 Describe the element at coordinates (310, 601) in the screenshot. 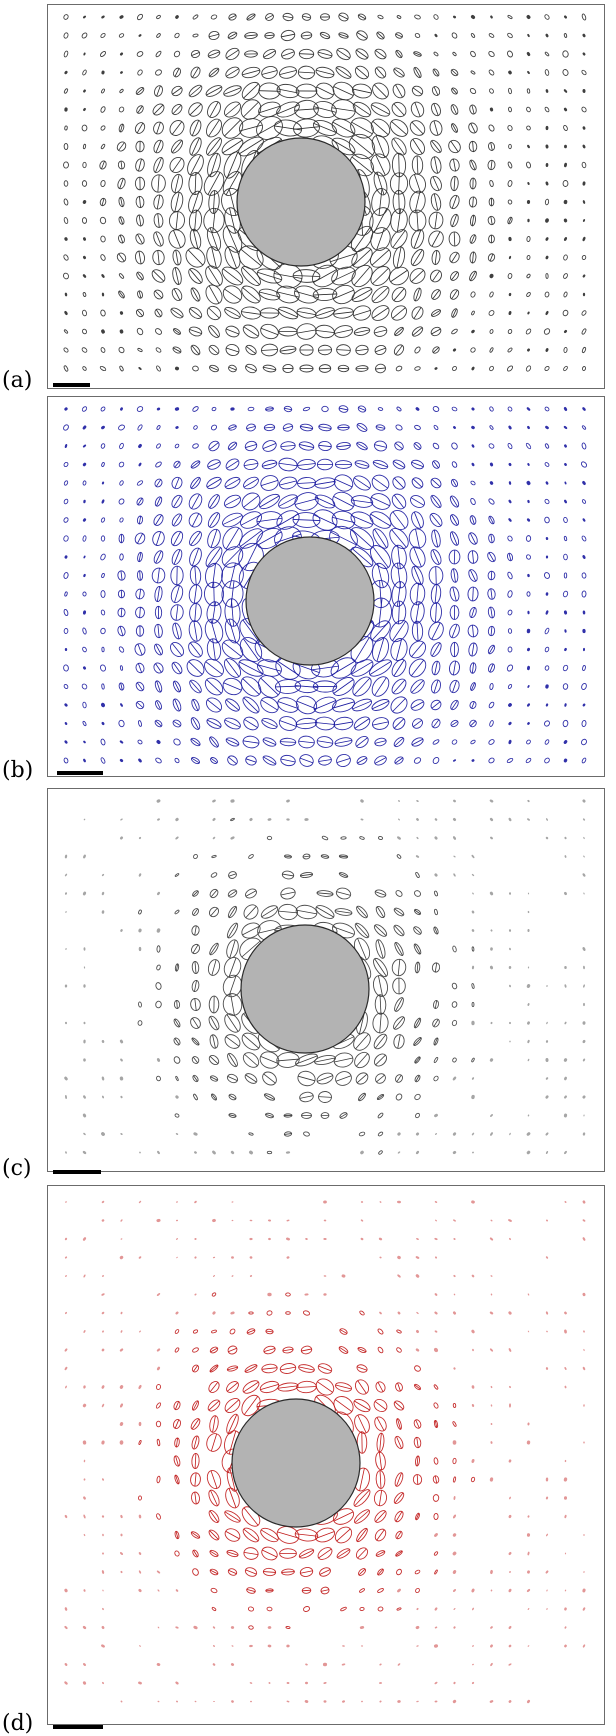

I see `inclusion-disk` at that location.